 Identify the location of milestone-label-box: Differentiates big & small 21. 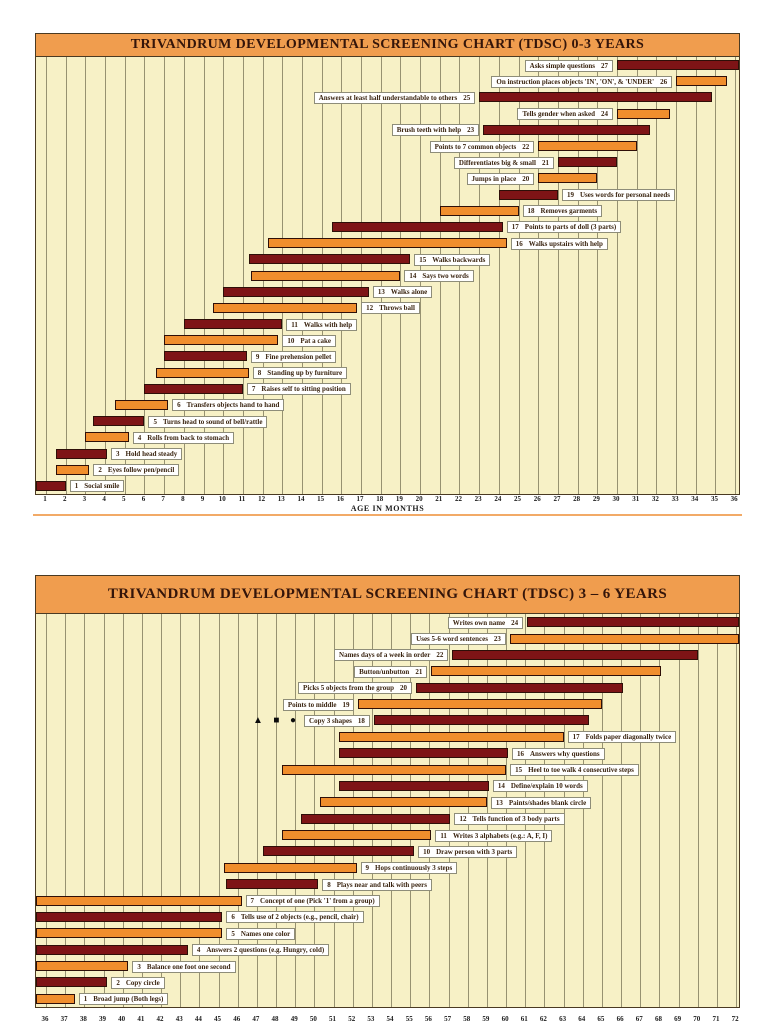
(503, 162).